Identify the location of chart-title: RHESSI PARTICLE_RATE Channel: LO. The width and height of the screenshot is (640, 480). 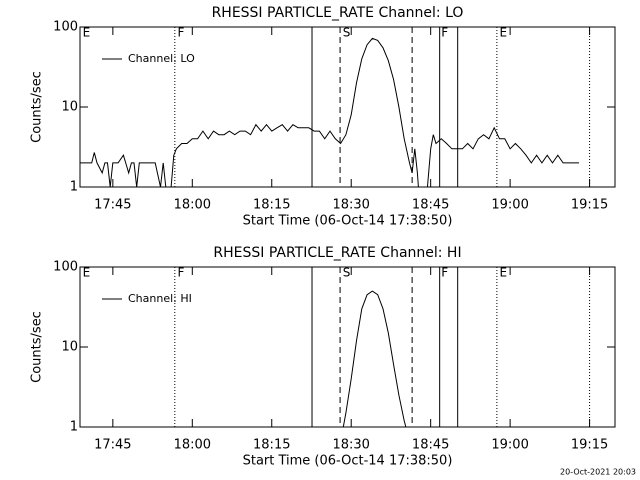
(338, 13).